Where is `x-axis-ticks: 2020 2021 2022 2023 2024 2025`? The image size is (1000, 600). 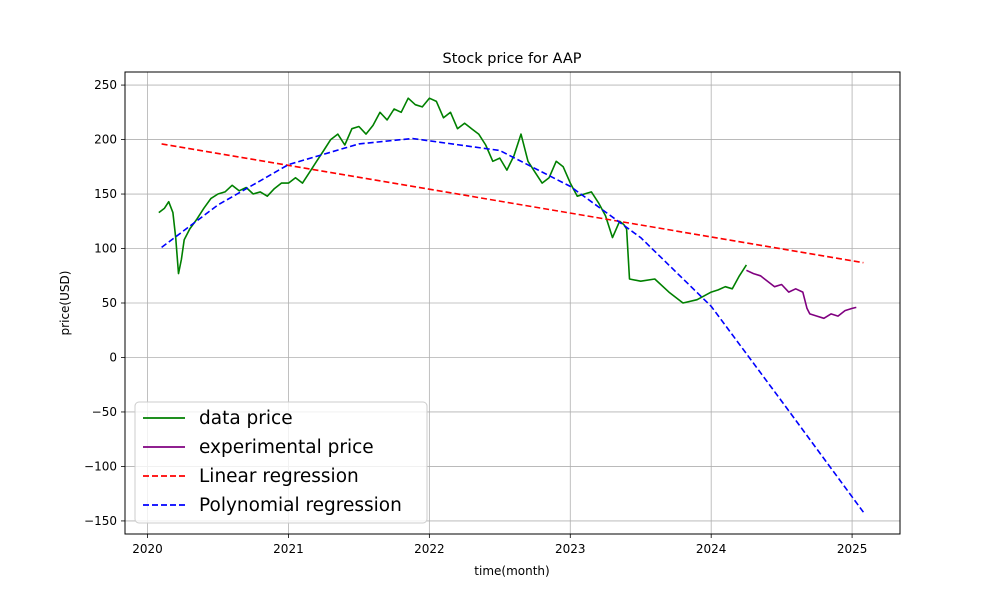 x-axis-ticks: 2020 2021 2022 2023 2024 2025 is located at coordinates (499, 545).